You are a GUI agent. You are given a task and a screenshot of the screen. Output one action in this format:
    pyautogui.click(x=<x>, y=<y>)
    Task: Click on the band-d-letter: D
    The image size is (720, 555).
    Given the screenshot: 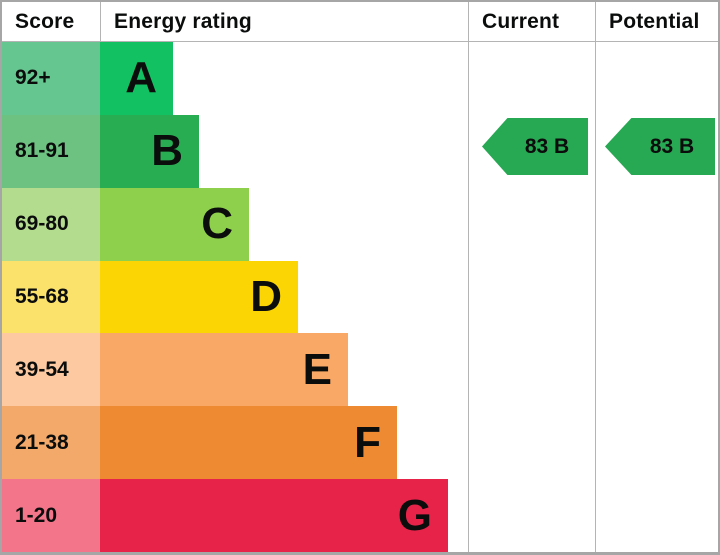 What is the action you would take?
    pyautogui.click(x=266, y=296)
    